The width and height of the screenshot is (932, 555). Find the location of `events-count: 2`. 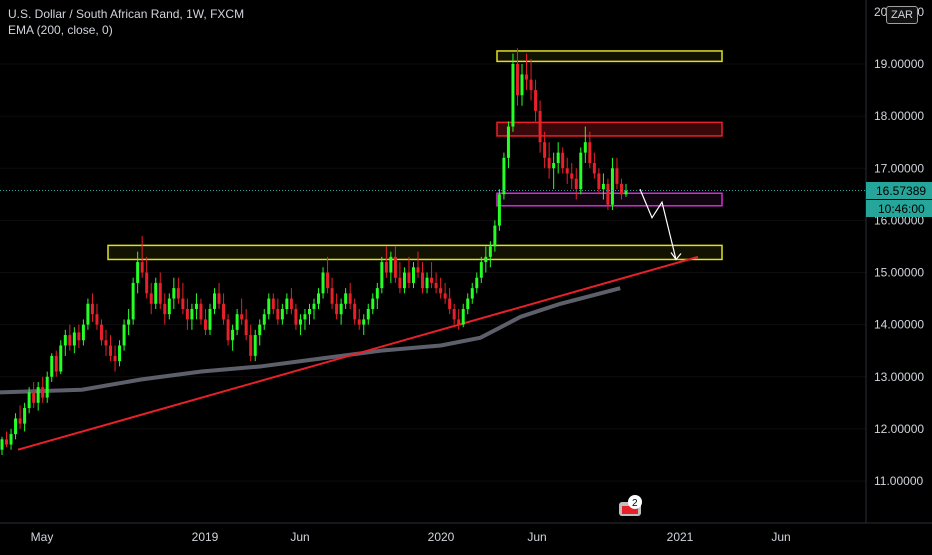

events-count: 2 is located at coordinates (635, 503).